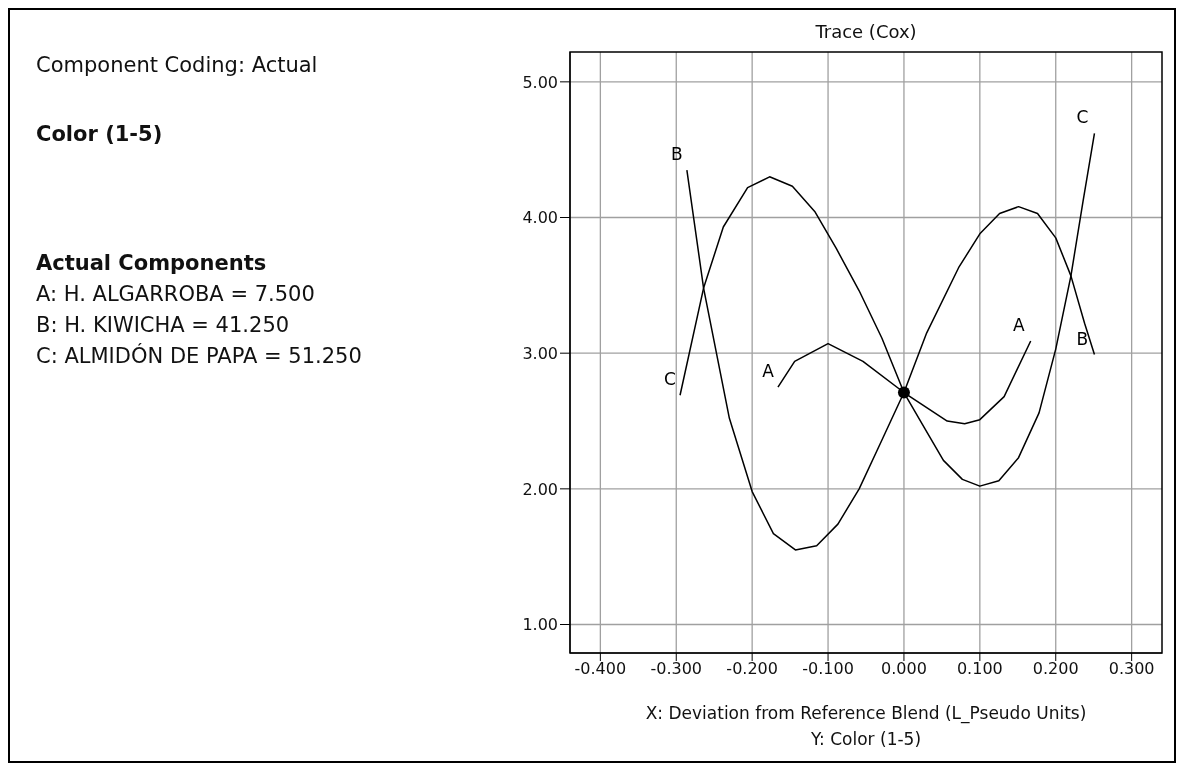  What do you see at coordinates (865, 31) in the screenshot?
I see `chart-title: Trace (Cox)` at bounding box center [865, 31].